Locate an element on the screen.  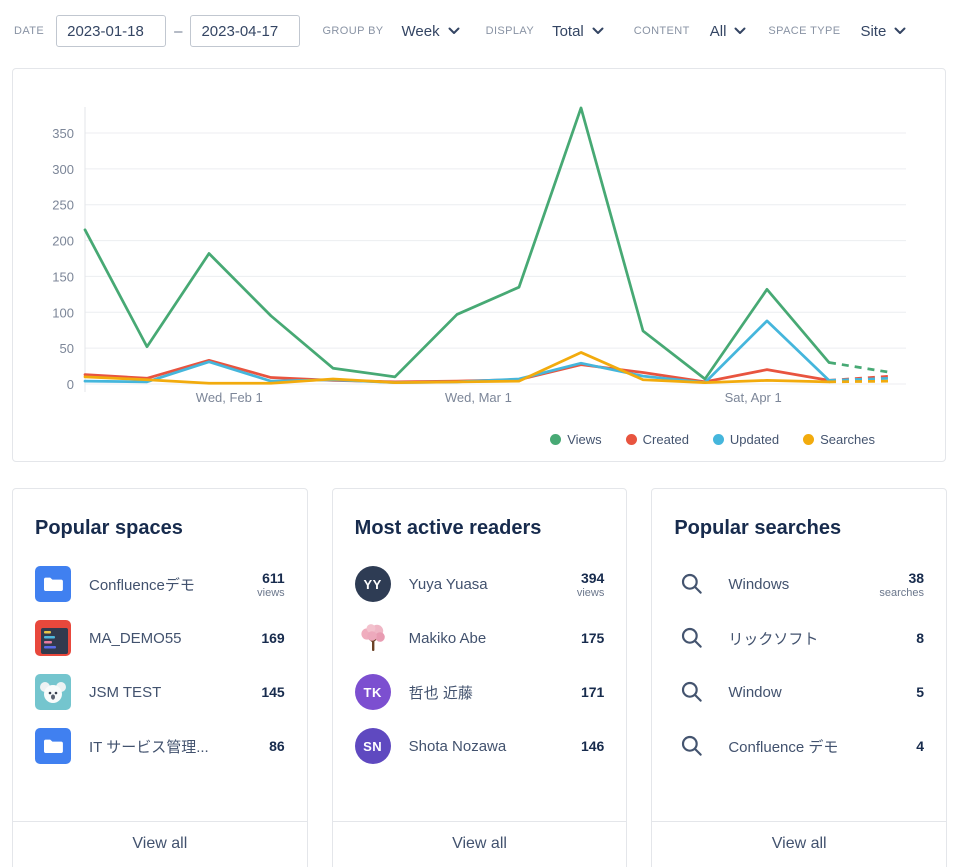
date-label: DATE is located at coordinates (29, 31).